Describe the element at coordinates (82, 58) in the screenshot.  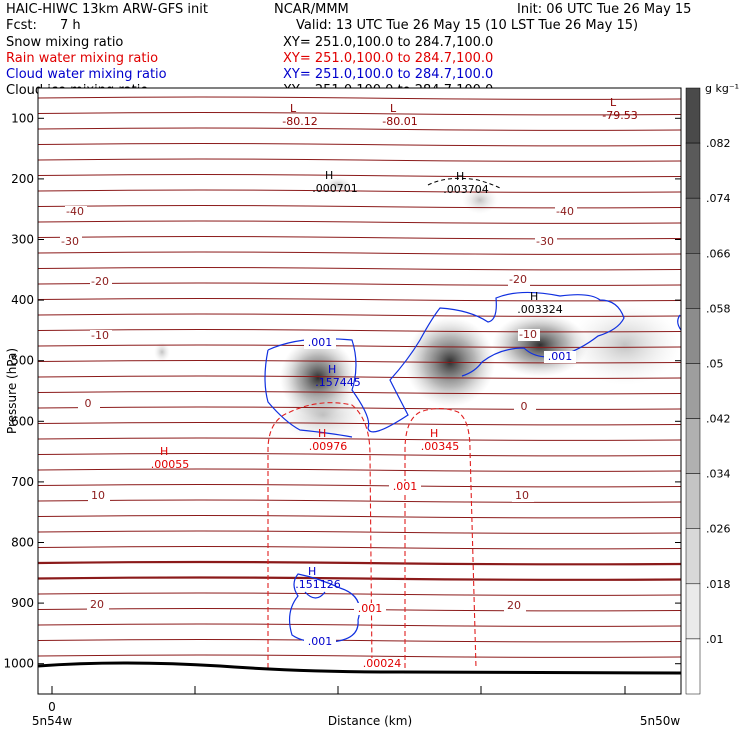
I see `legend-rain: Rain water mixing ratio` at that location.